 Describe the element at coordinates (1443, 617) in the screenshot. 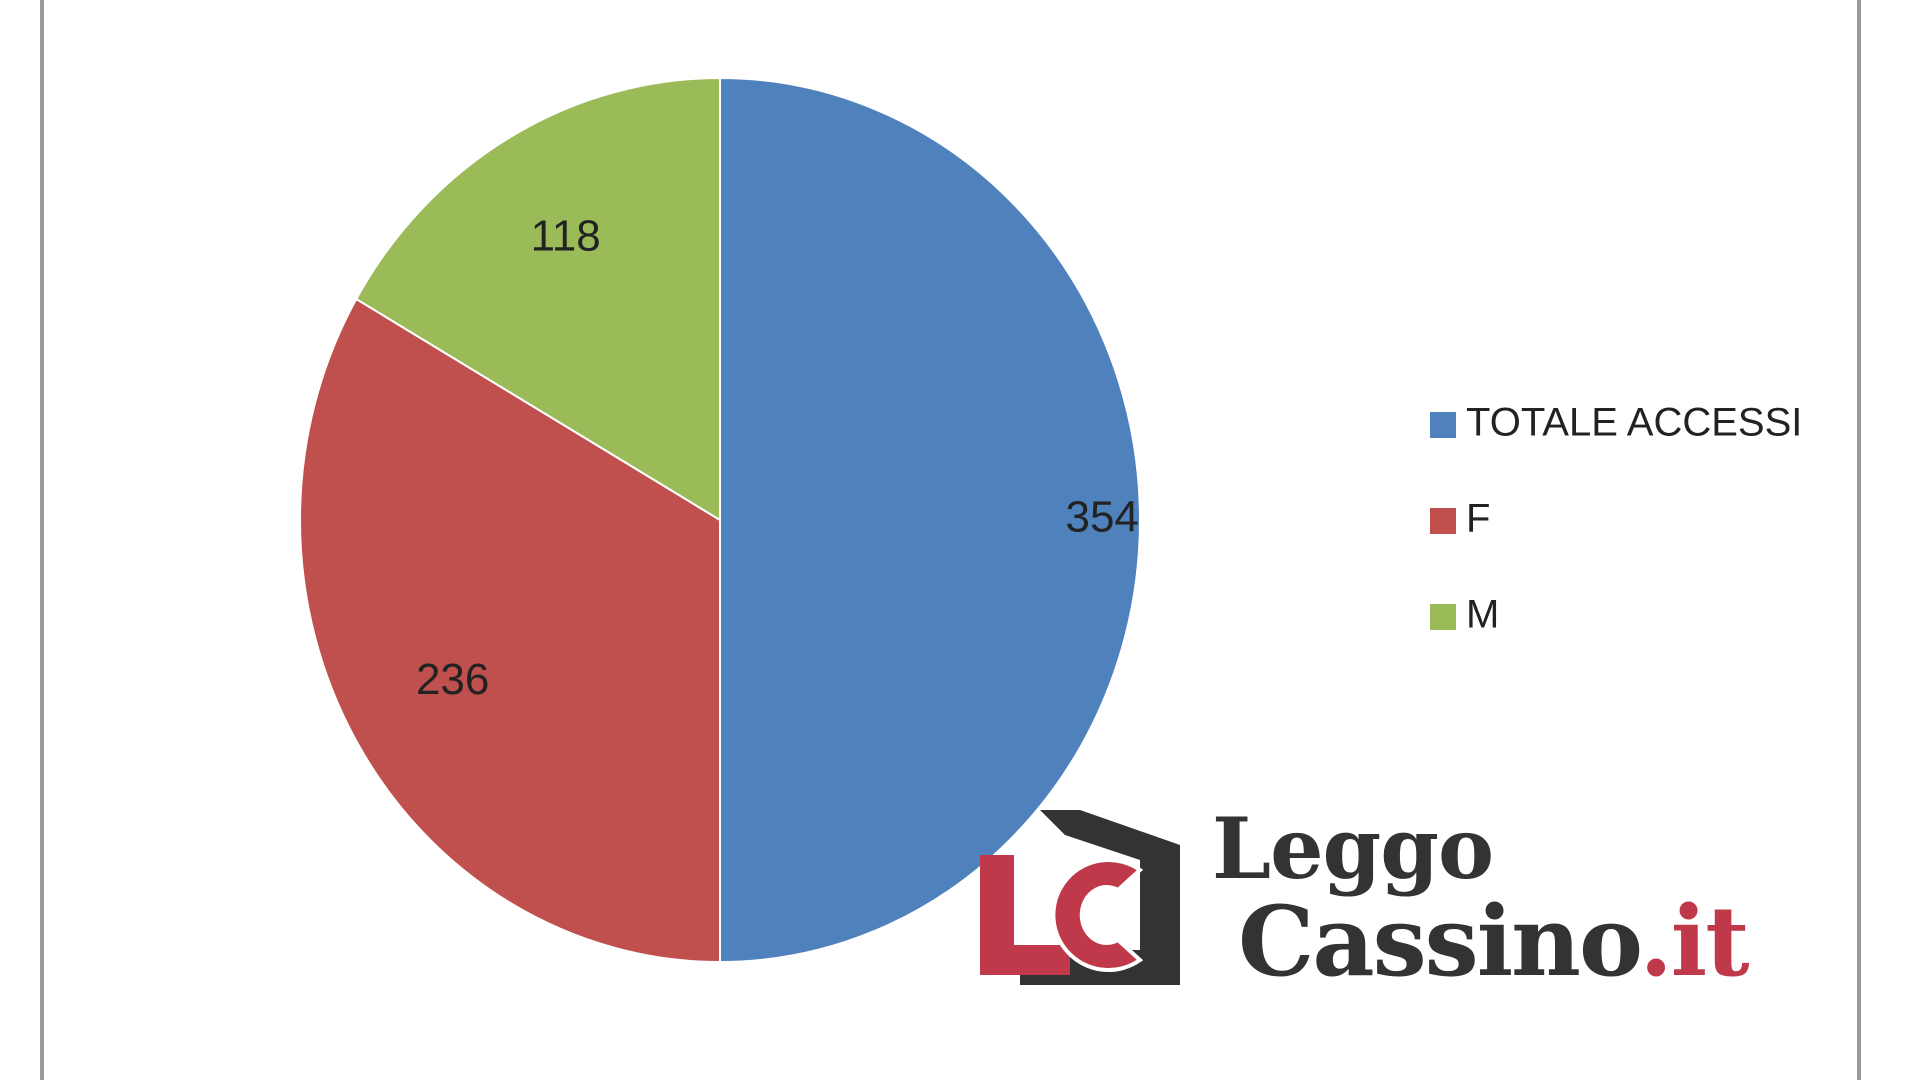

I see `legend-swatch-m` at that location.